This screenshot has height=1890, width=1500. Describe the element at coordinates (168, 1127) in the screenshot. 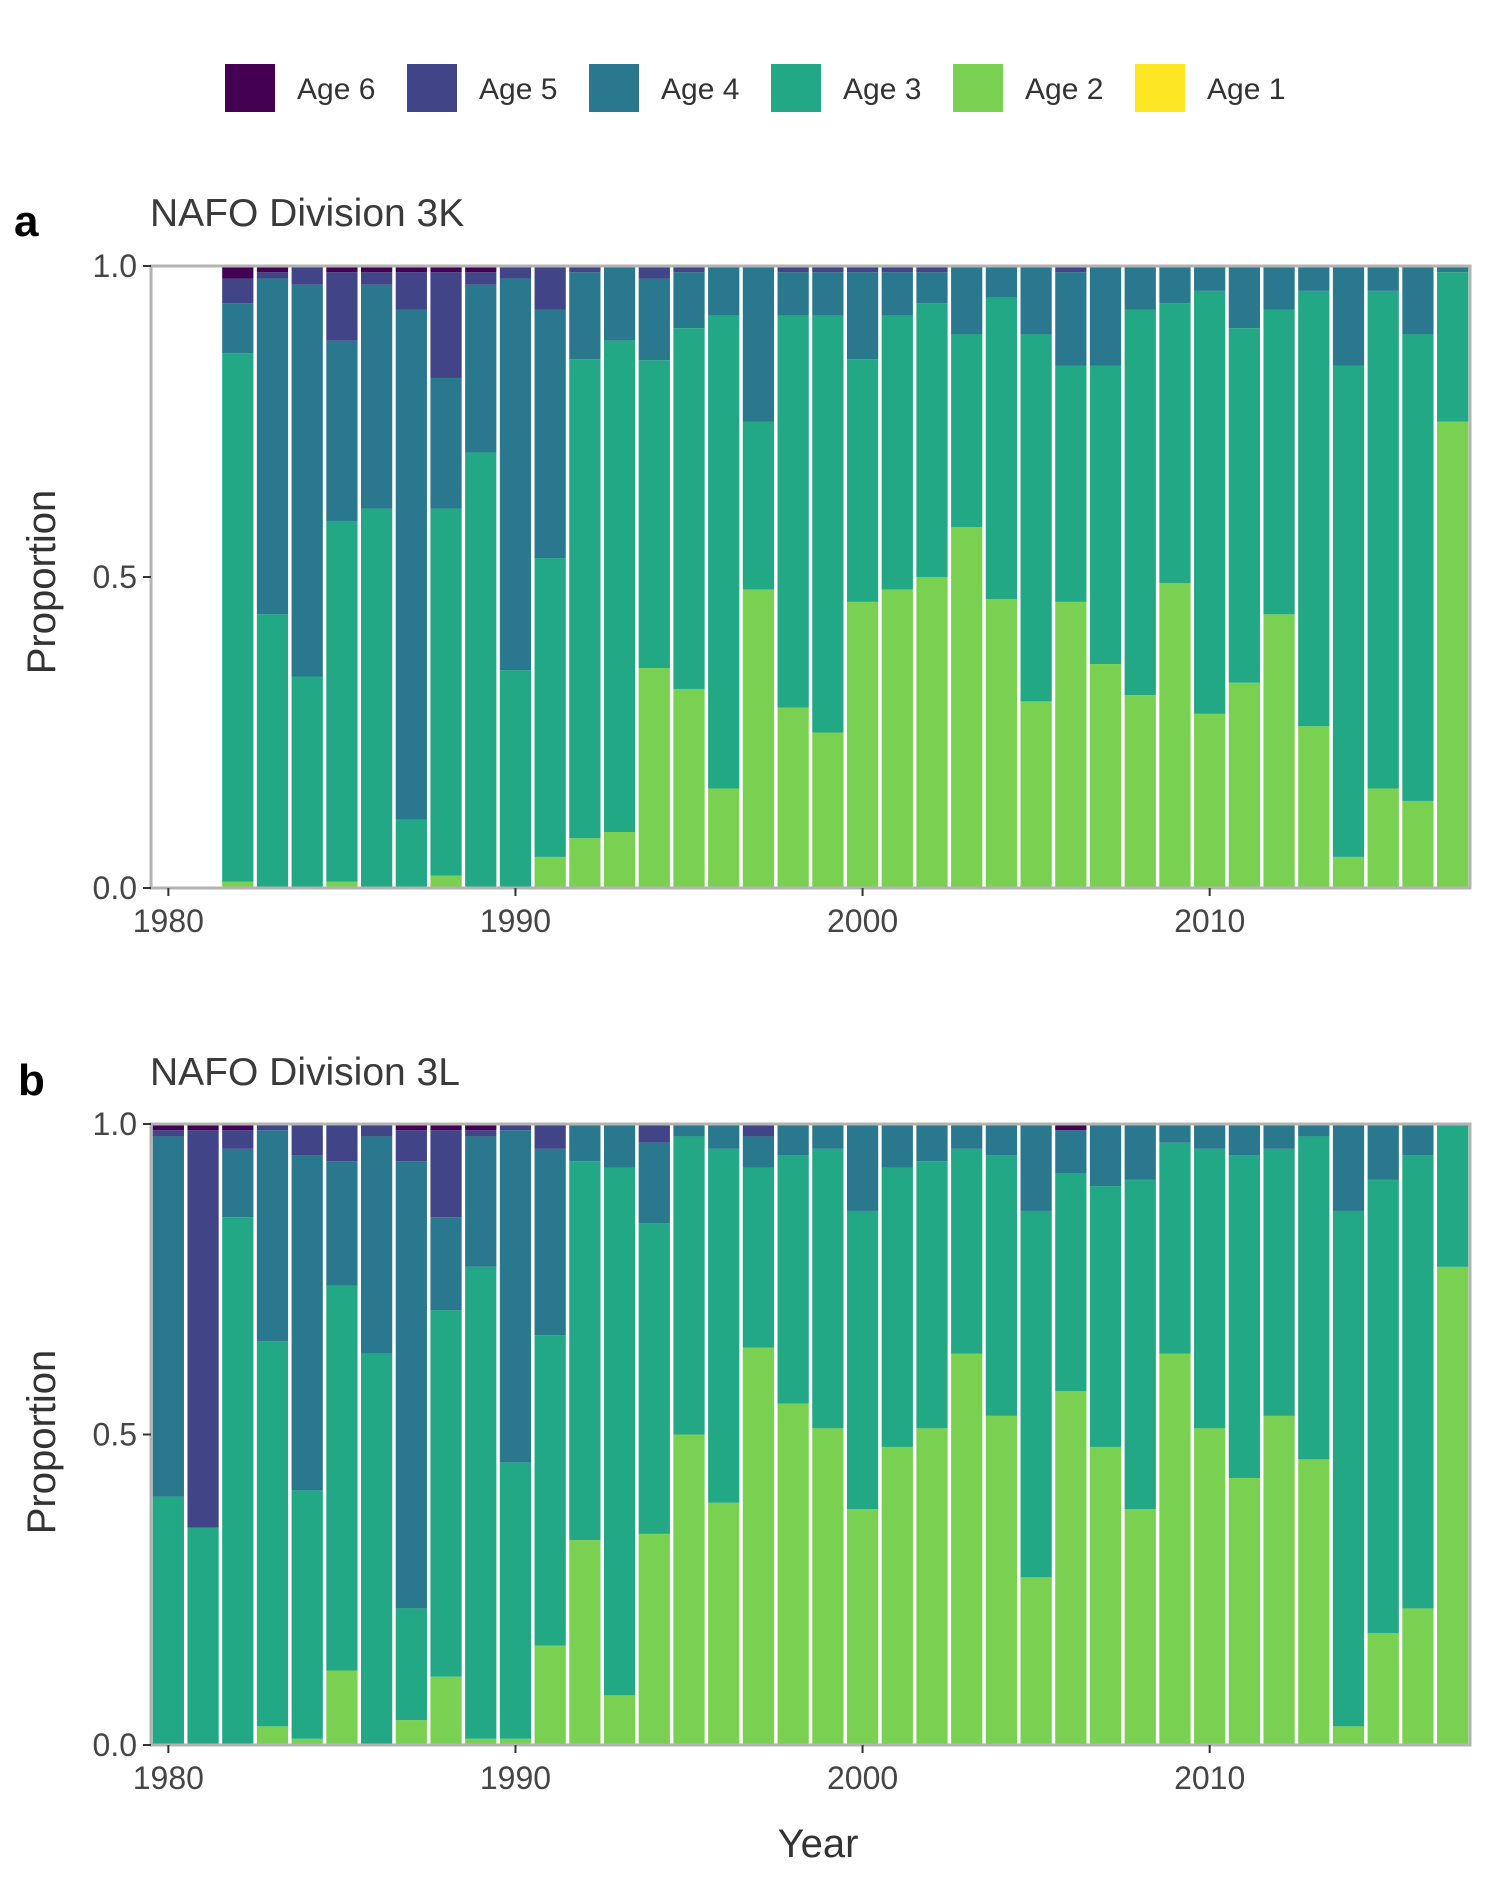

I see `bar-segment-age-6-b-1980` at that location.